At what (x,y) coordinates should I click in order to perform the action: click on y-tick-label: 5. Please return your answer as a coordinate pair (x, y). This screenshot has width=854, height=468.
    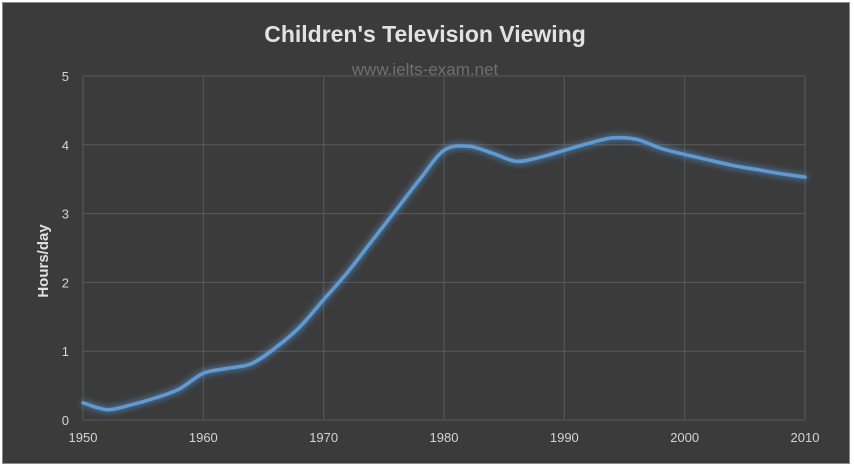
    Looking at the image, I should click on (65, 76).